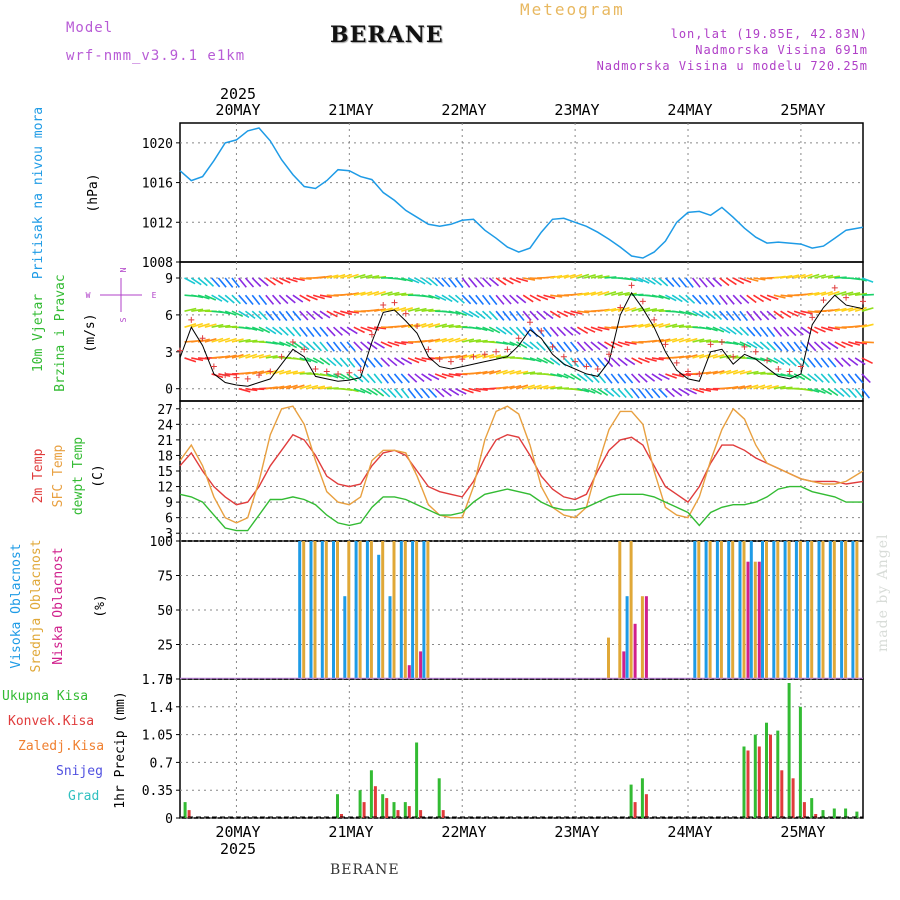 This screenshot has height=900, width=900. Describe the element at coordinates (729, 610) in the screenshot. I see `cloud-high-bar` at that location.